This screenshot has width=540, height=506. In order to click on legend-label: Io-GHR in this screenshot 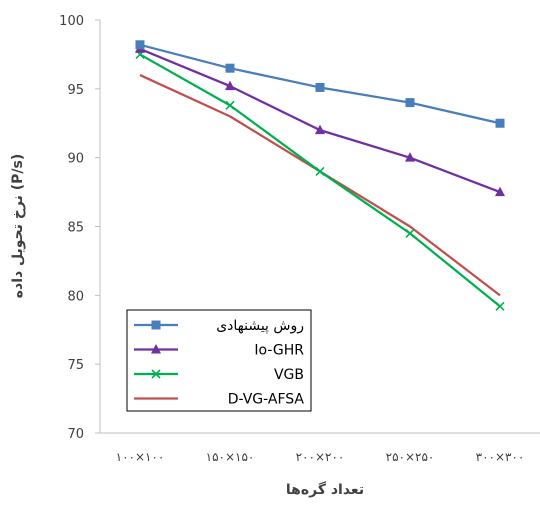, I will do `click(279, 351)`.